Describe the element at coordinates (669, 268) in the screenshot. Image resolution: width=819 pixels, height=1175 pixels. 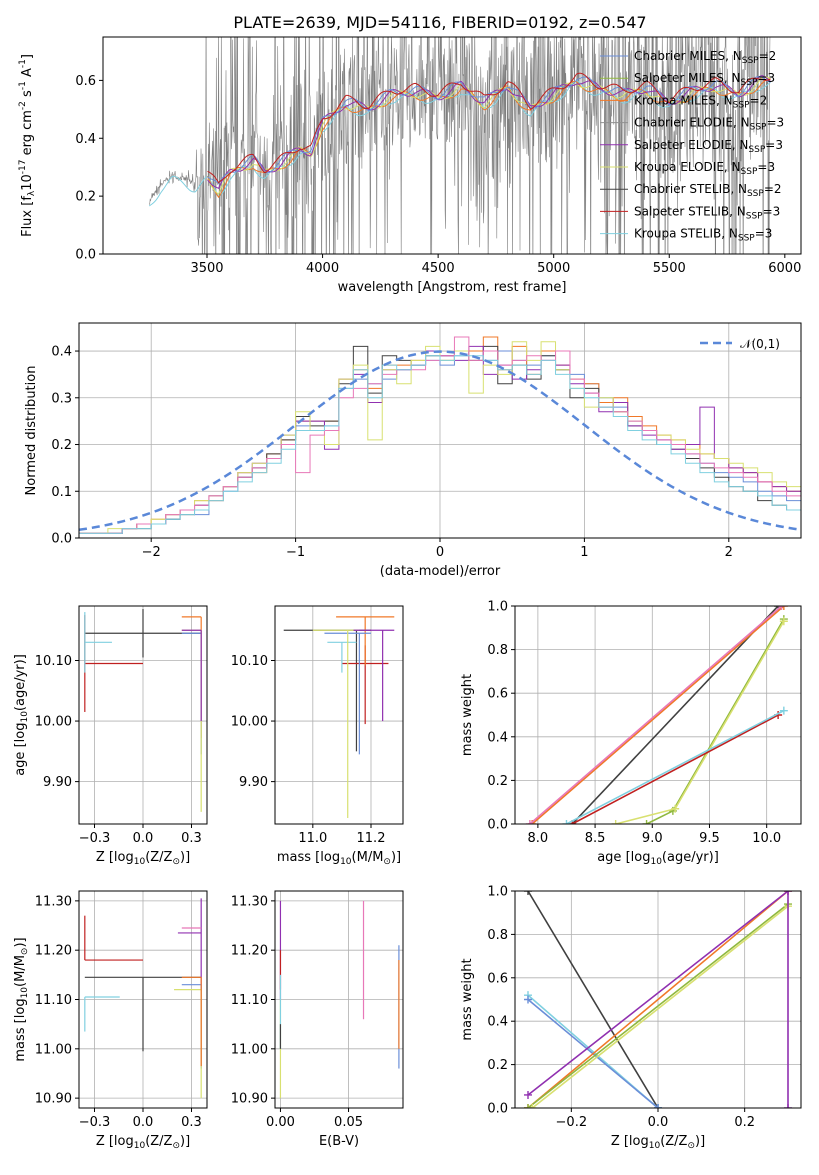
I see `x-tick-label: 5500` at that location.